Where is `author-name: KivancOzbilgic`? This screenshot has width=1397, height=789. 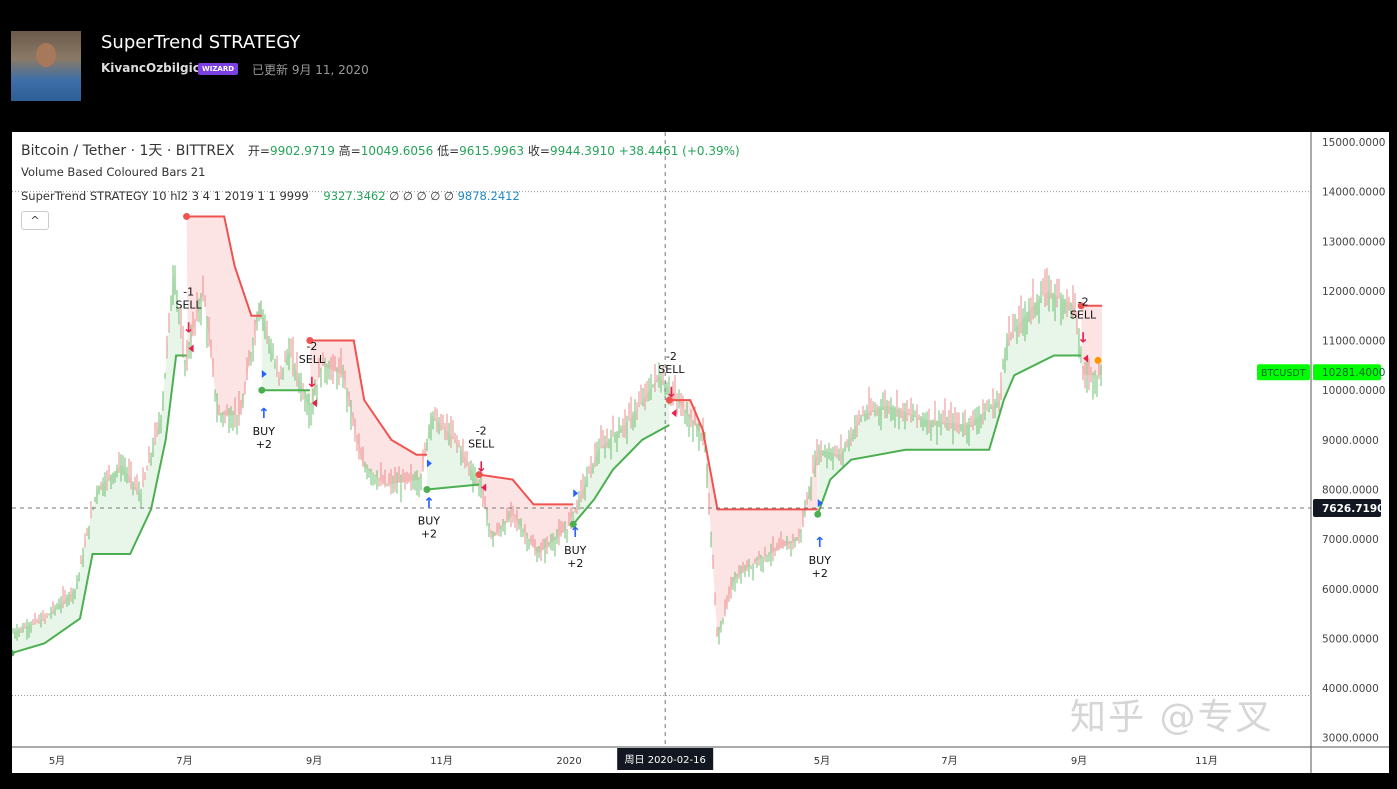
author-name: KivancOzbilgic is located at coordinates (150, 68).